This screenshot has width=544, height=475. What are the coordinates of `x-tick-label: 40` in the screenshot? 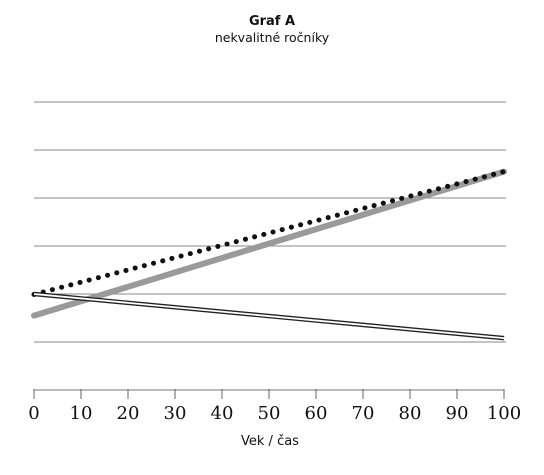 It's located at (222, 413).